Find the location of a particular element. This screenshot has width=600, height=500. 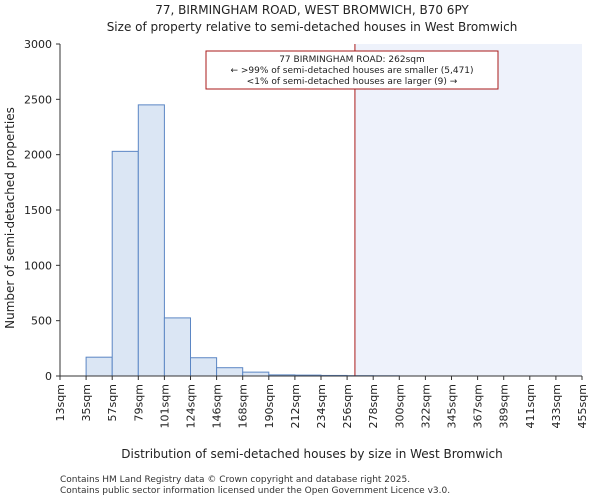

y-tick-label: 3000 is located at coordinates (38, 44).